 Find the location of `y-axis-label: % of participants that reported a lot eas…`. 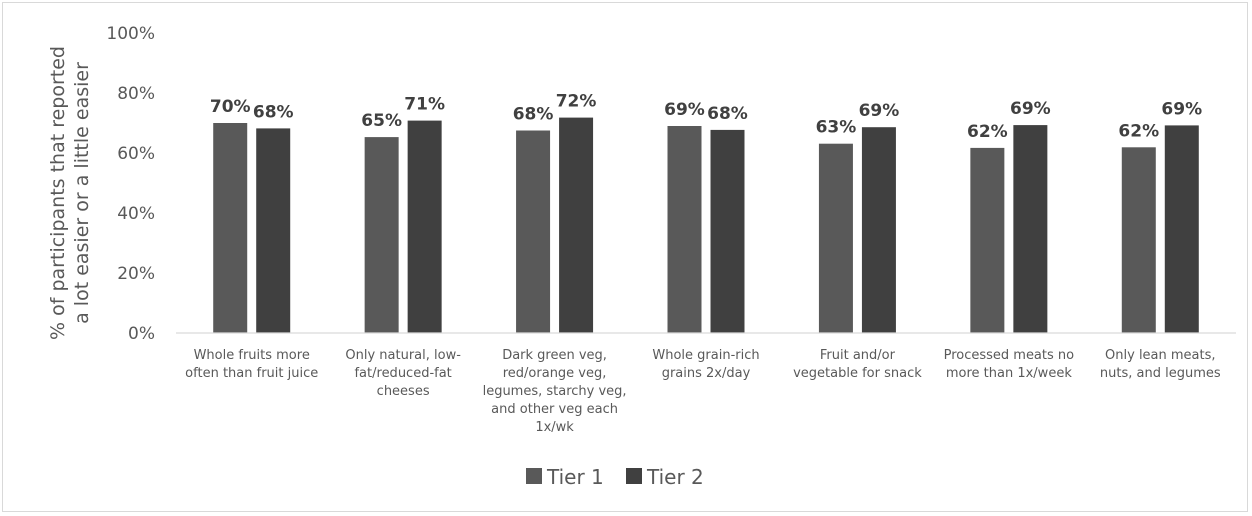

y-axis-label: % of participants that reported a lot eas… is located at coordinates (70, 193).